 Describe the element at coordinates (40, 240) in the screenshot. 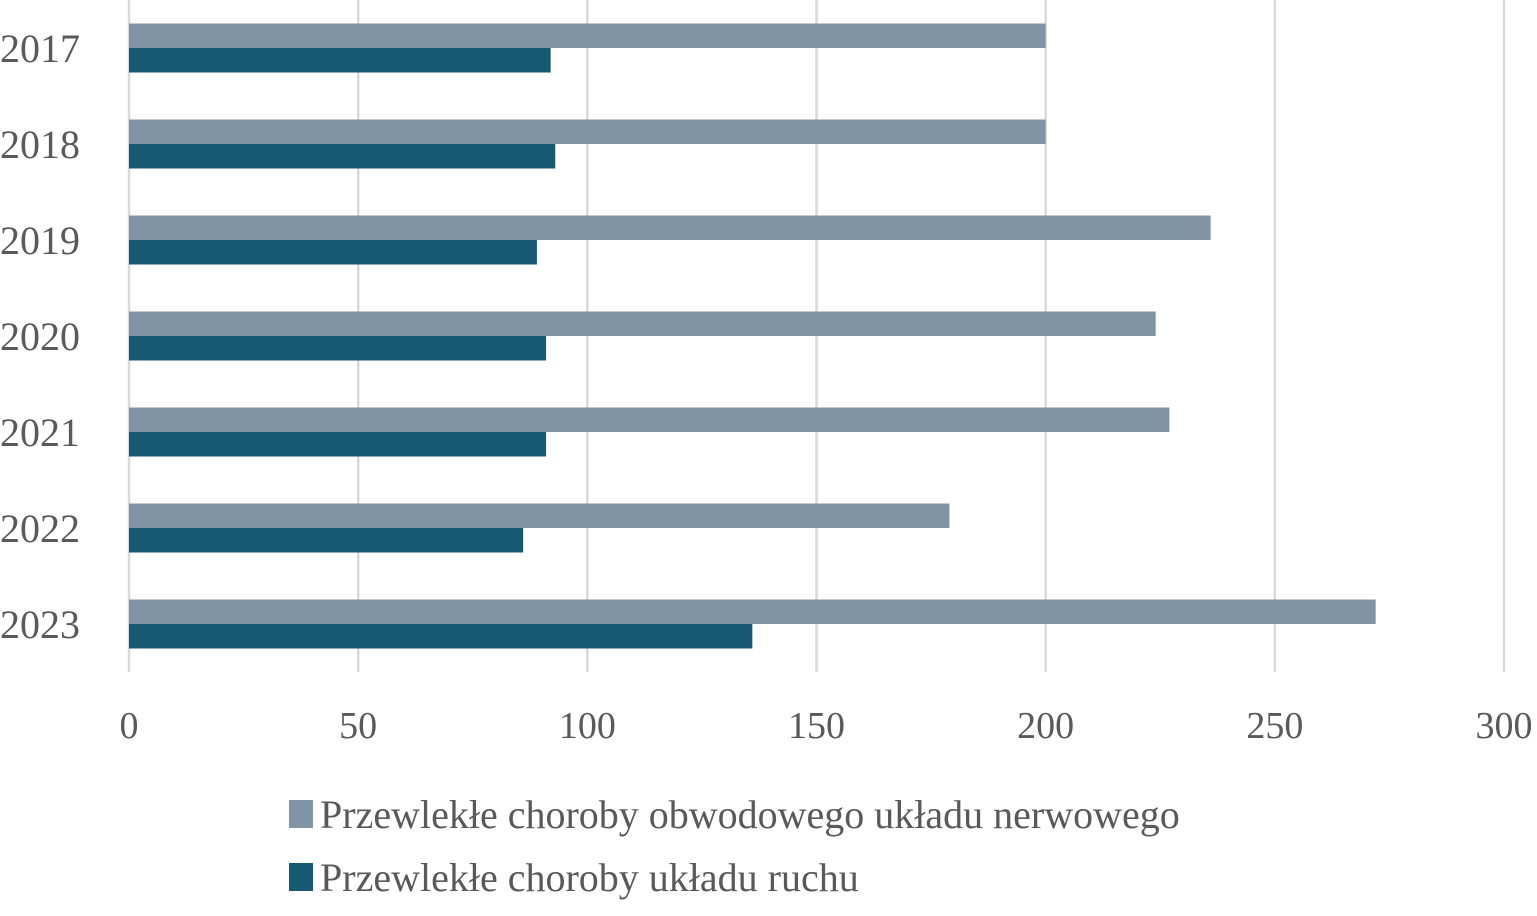

I see `y-category-label: 2019` at that location.